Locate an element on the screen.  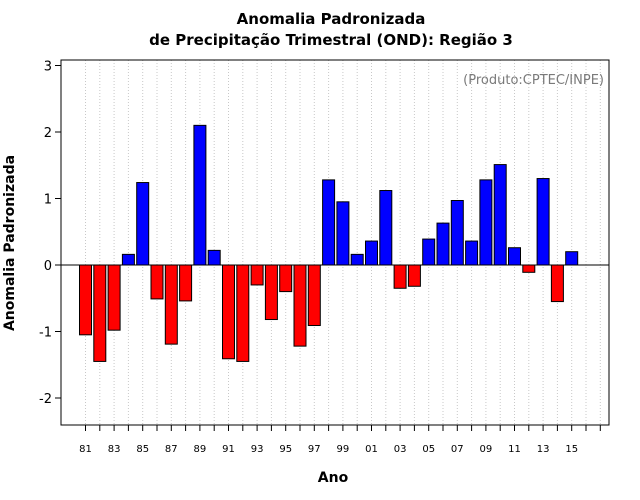
bar-1994 is located at coordinates (271, 292).